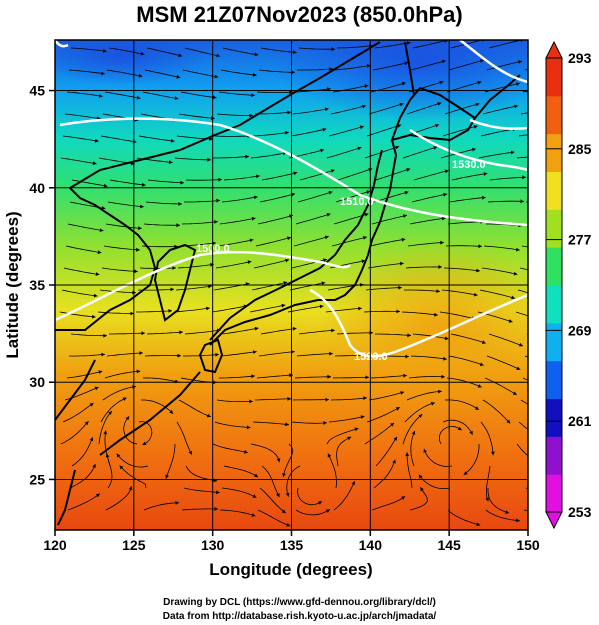 Image resolution: width=599 pixels, height=625 pixels. What do you see at coordinates (497, 96) in the screenshot?
I see `coastline-kurils` at bounding box center [497, 96].